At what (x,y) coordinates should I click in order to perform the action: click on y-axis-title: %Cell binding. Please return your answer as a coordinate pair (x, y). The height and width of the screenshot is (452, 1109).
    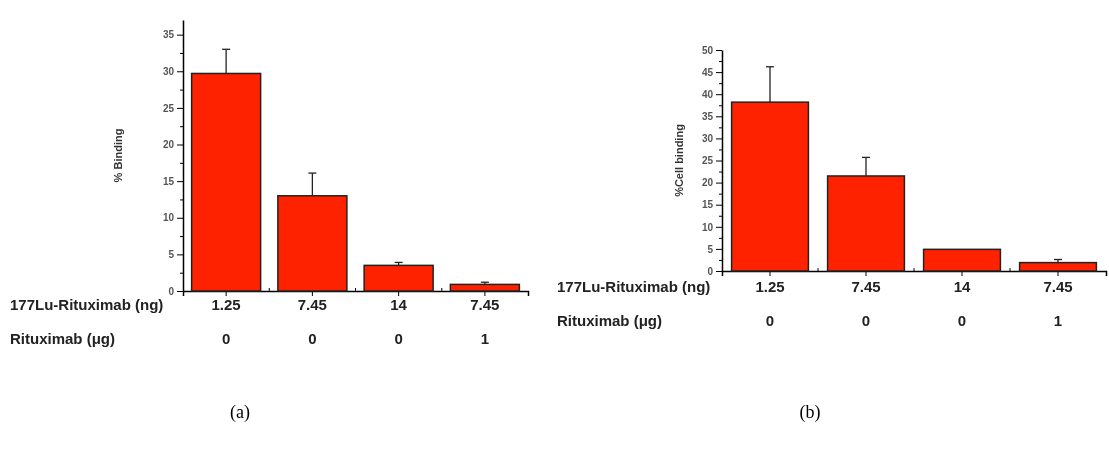
    Looking at the image, I should click on (679, 160).